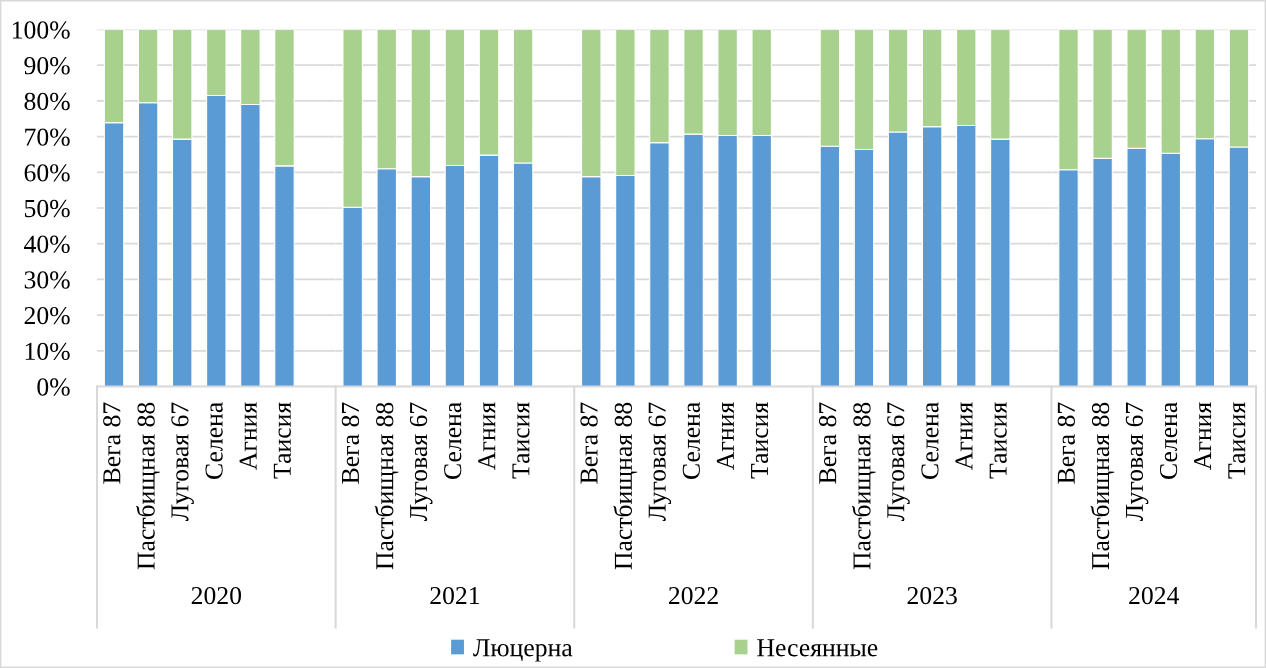 This screenshot has height=668, width=1266. Describe the element at coordinates (41, 30) in the screenshot. I see `y-tick-label: 100%` at that location.